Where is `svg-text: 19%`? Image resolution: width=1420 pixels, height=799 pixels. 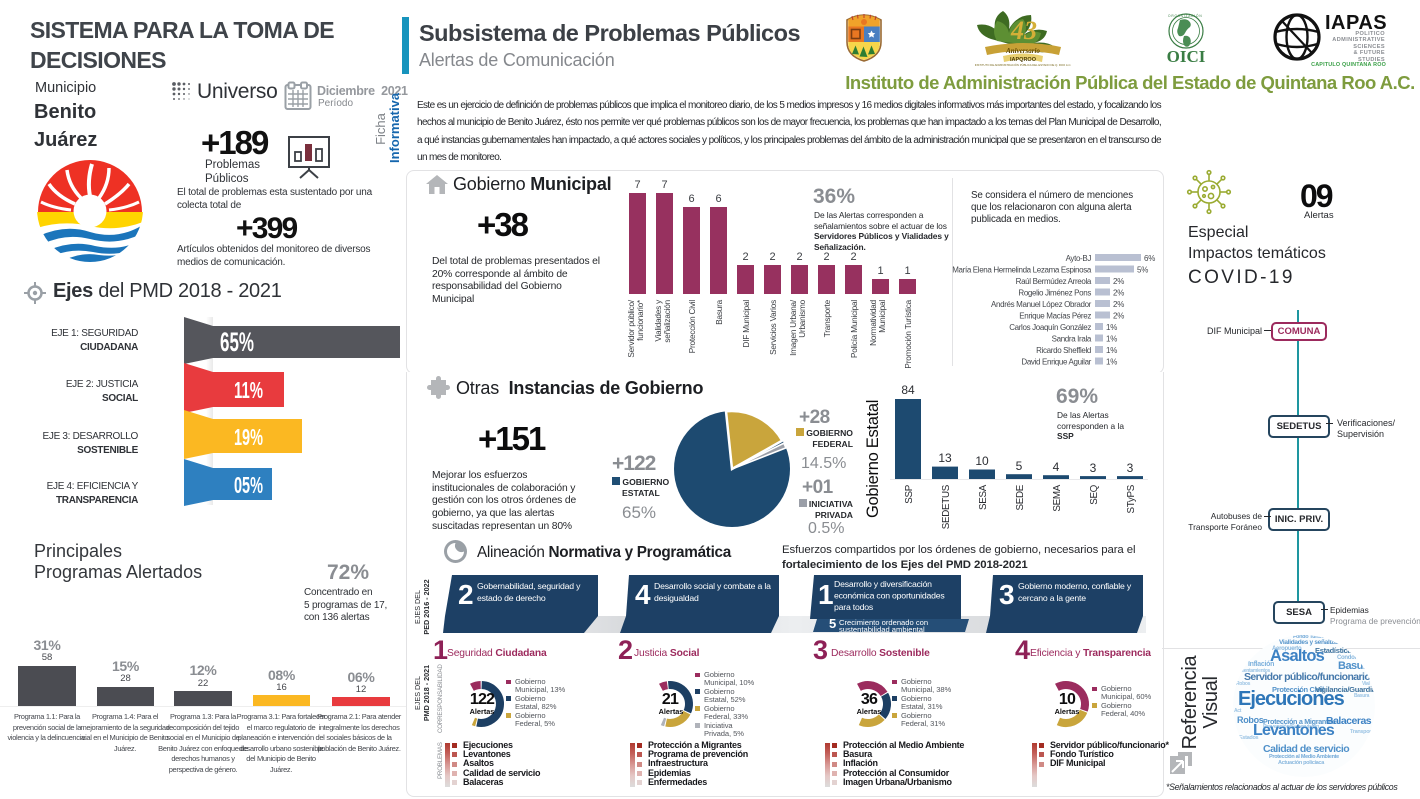
svg-text: 19% is located at coordinates (248, 437).